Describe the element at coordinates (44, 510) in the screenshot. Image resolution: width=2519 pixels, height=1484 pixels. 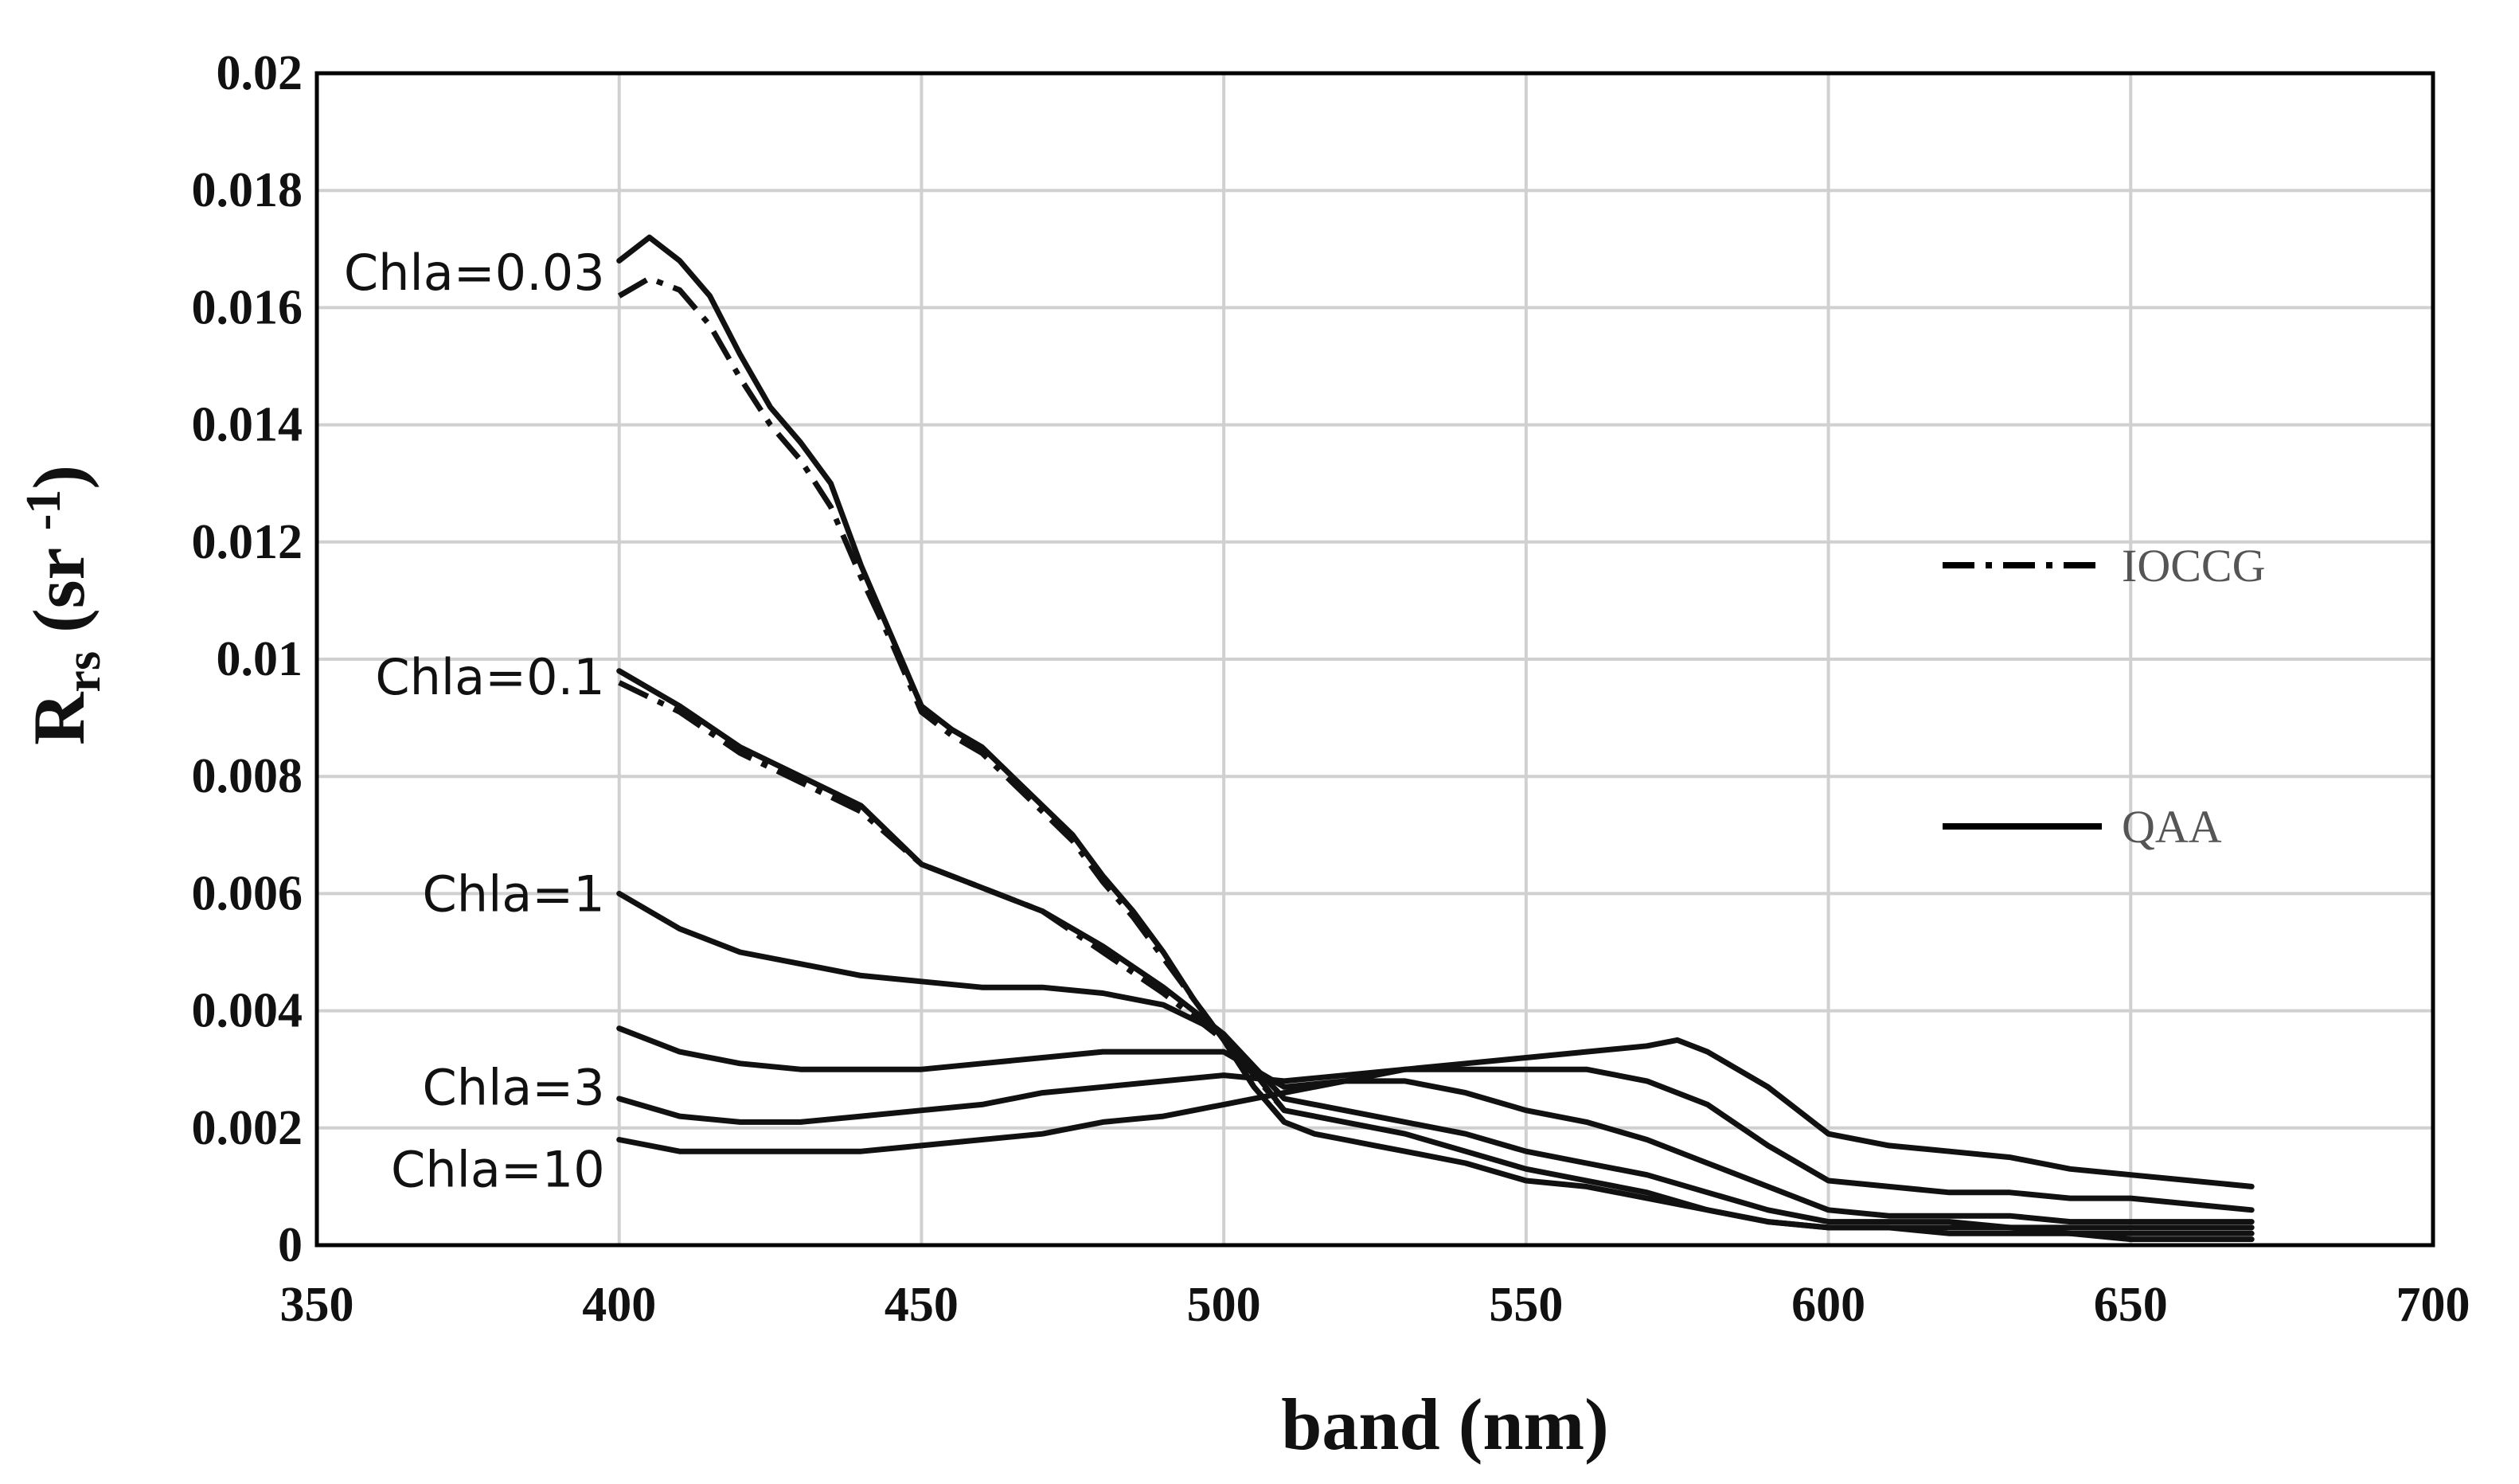
I see `y-axis-title-superscript: -1` at that location.